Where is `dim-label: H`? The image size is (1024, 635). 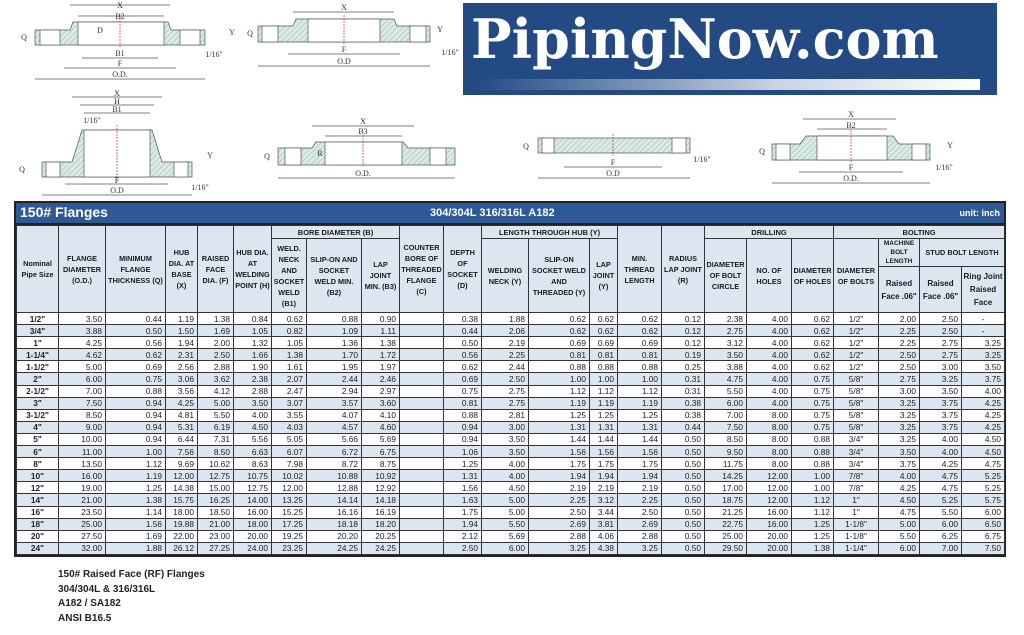 dim-label: H is located at coordinates (117, 101).